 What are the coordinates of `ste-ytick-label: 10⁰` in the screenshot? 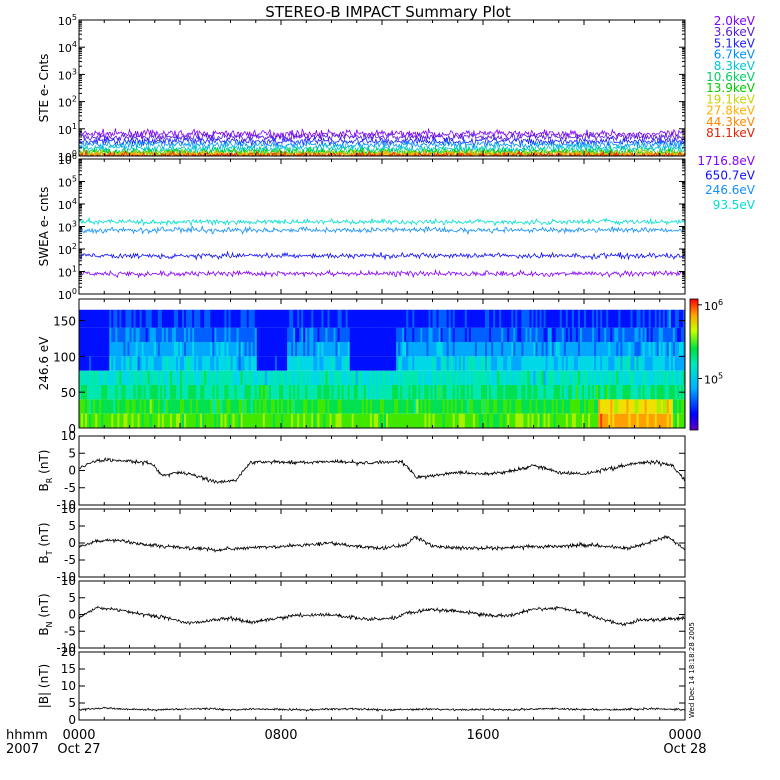 It's located at (67, 156).